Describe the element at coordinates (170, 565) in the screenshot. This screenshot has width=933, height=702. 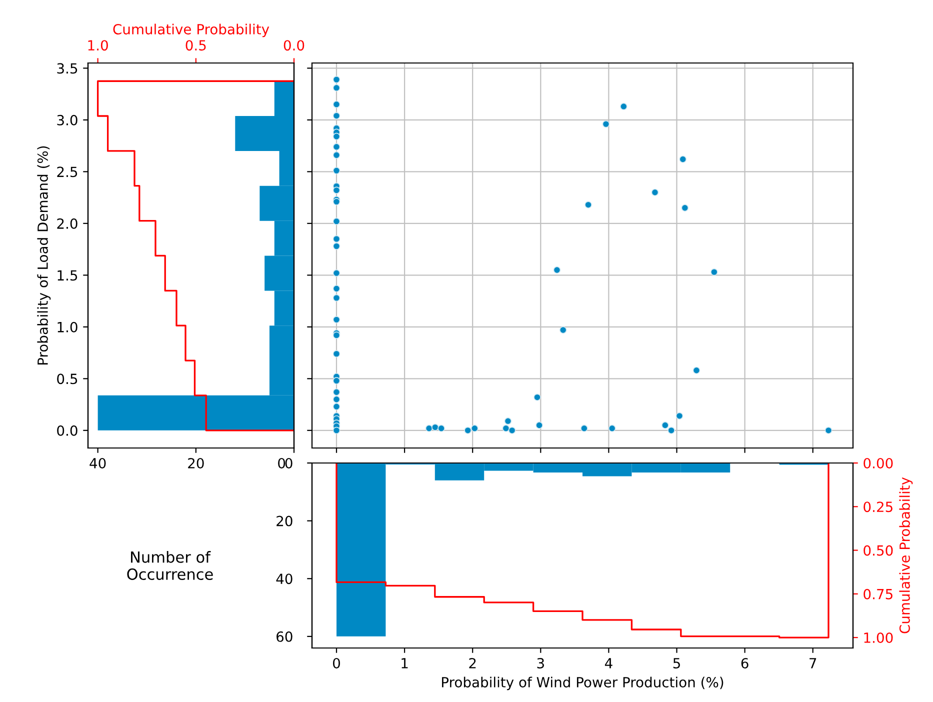
I see `text: Number of Occurrence` at that location.